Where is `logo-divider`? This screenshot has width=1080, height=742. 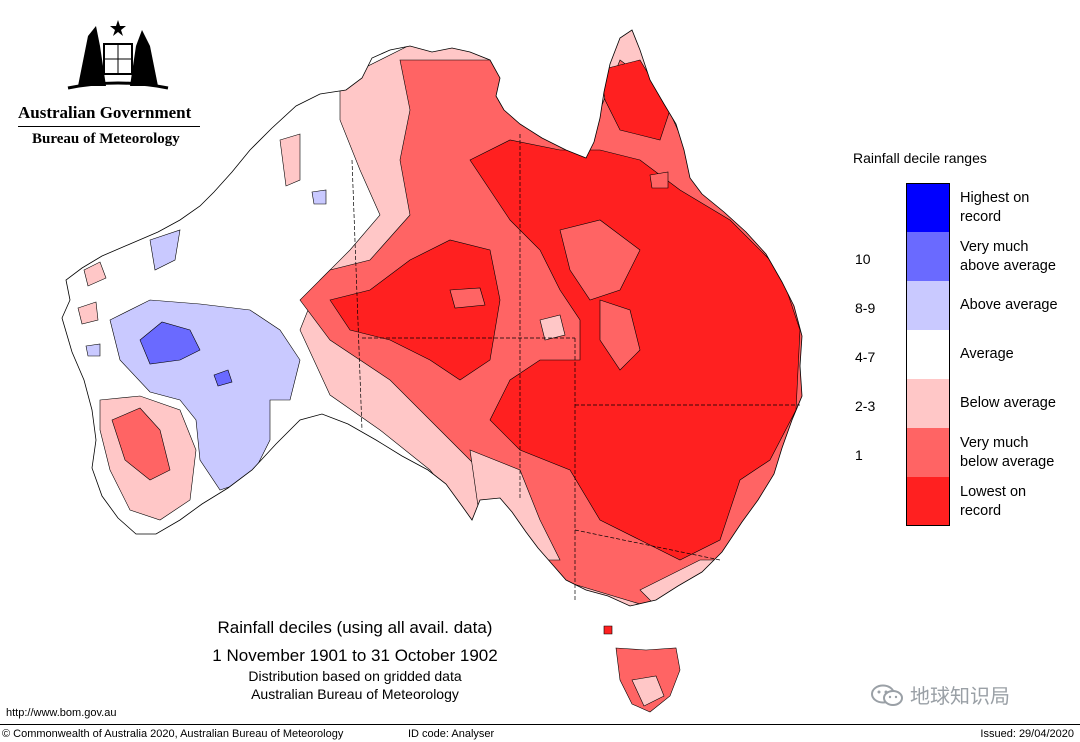 logo-divider is located at coordinates (109, 126).